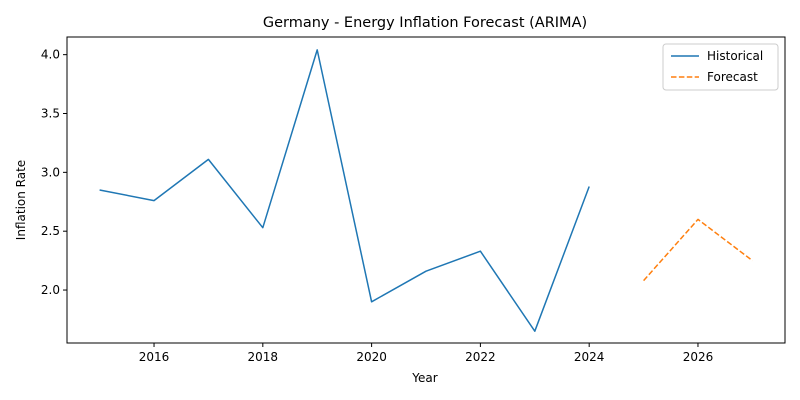 The width and height of the screenshot is (800, 400). I want to click on x-tick-label: 2024, so click(589, 357).